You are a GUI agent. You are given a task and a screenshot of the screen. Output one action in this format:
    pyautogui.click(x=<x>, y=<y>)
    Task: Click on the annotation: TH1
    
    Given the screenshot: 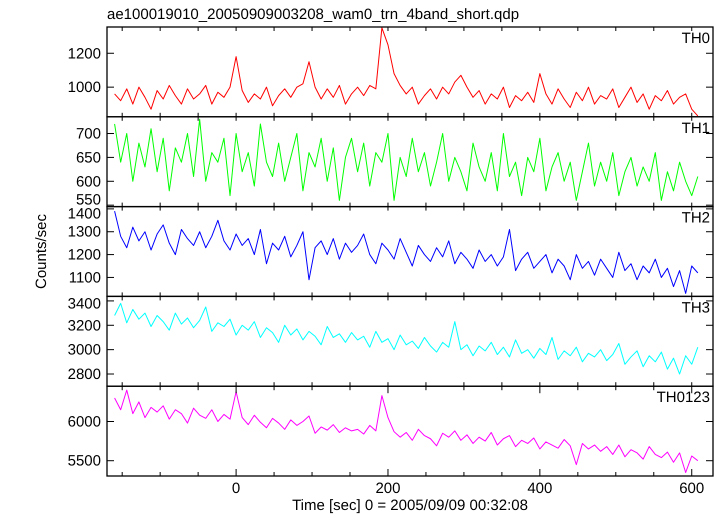 What is the action you would take?
    pyautogui.click(x=696, y=128)
    